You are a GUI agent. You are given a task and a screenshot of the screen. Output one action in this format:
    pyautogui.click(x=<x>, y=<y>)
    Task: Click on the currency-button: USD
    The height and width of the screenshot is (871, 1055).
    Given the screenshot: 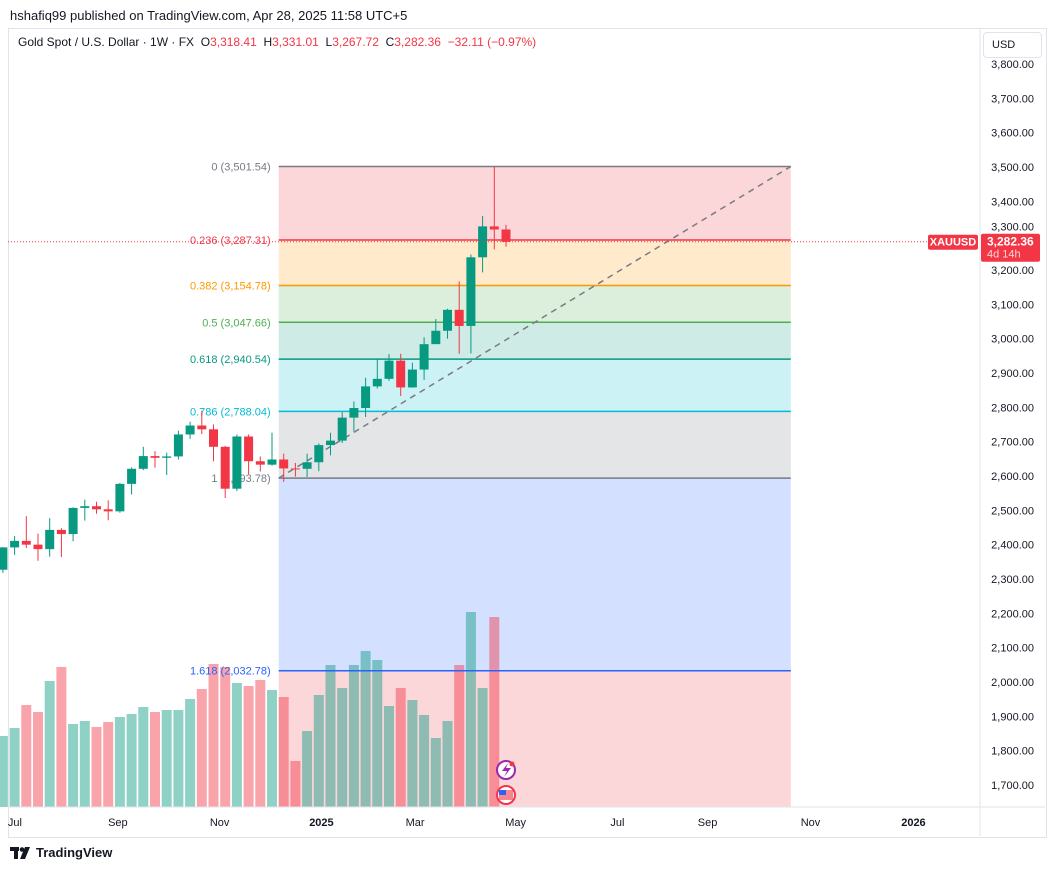 What is the action you would take?
    pyautogui.click(x=1012, y=45)
    